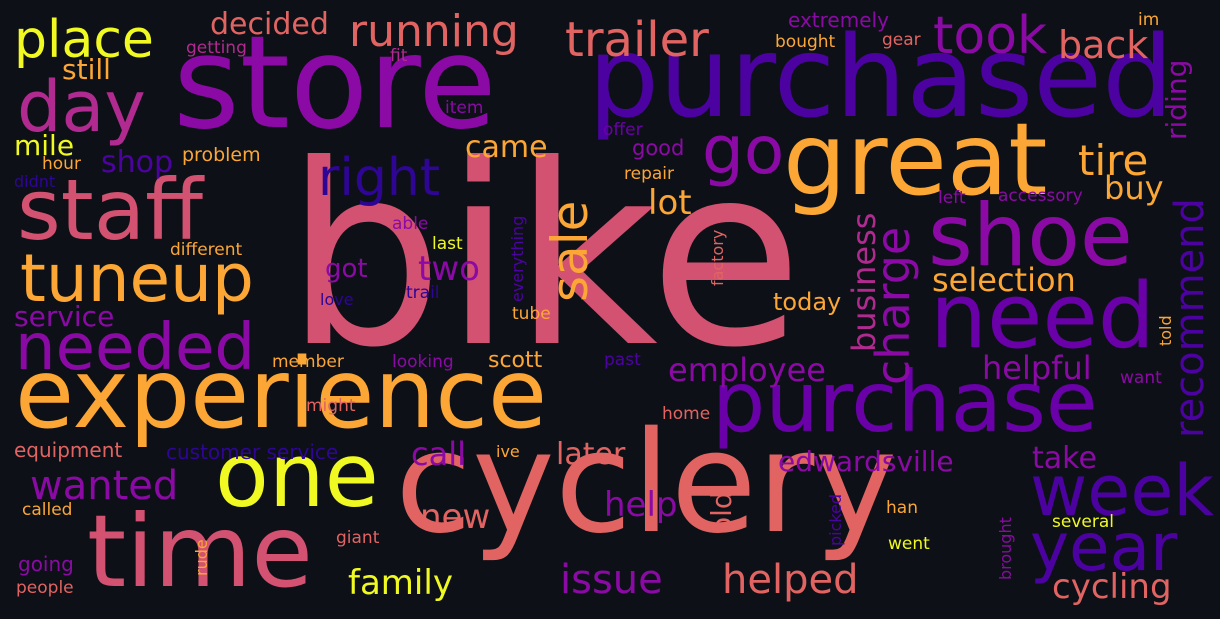  I want to click on word-needed: needed, so click(135, 348).